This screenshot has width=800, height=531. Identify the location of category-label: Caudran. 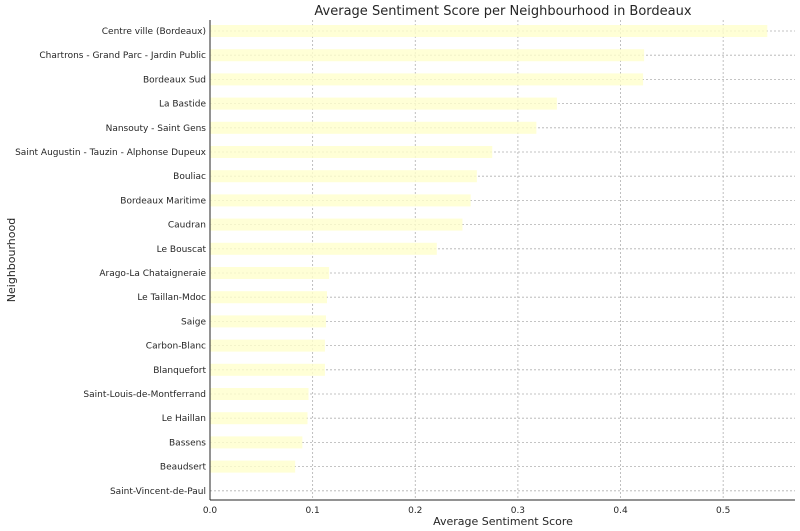
(187, 226).